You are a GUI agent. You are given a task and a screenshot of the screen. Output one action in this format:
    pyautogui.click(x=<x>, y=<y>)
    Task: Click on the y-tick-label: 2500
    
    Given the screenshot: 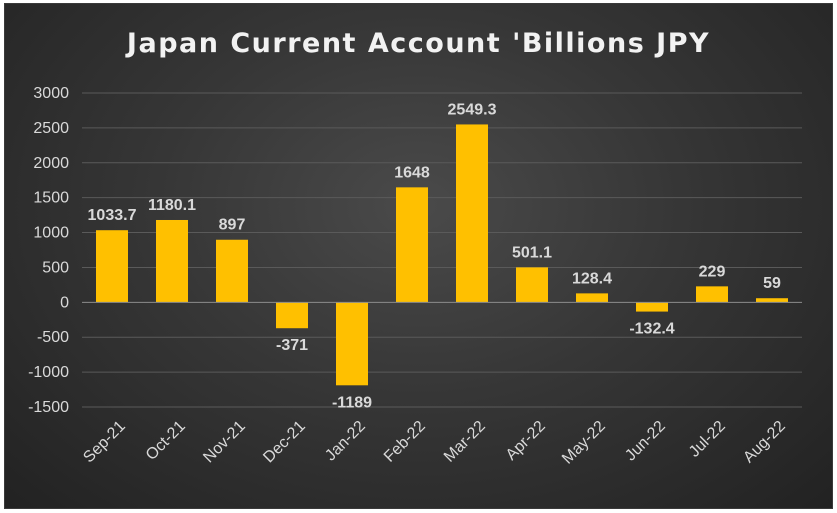 What is the action you would take?
    pyautogui.click(x=51, y=128)
    